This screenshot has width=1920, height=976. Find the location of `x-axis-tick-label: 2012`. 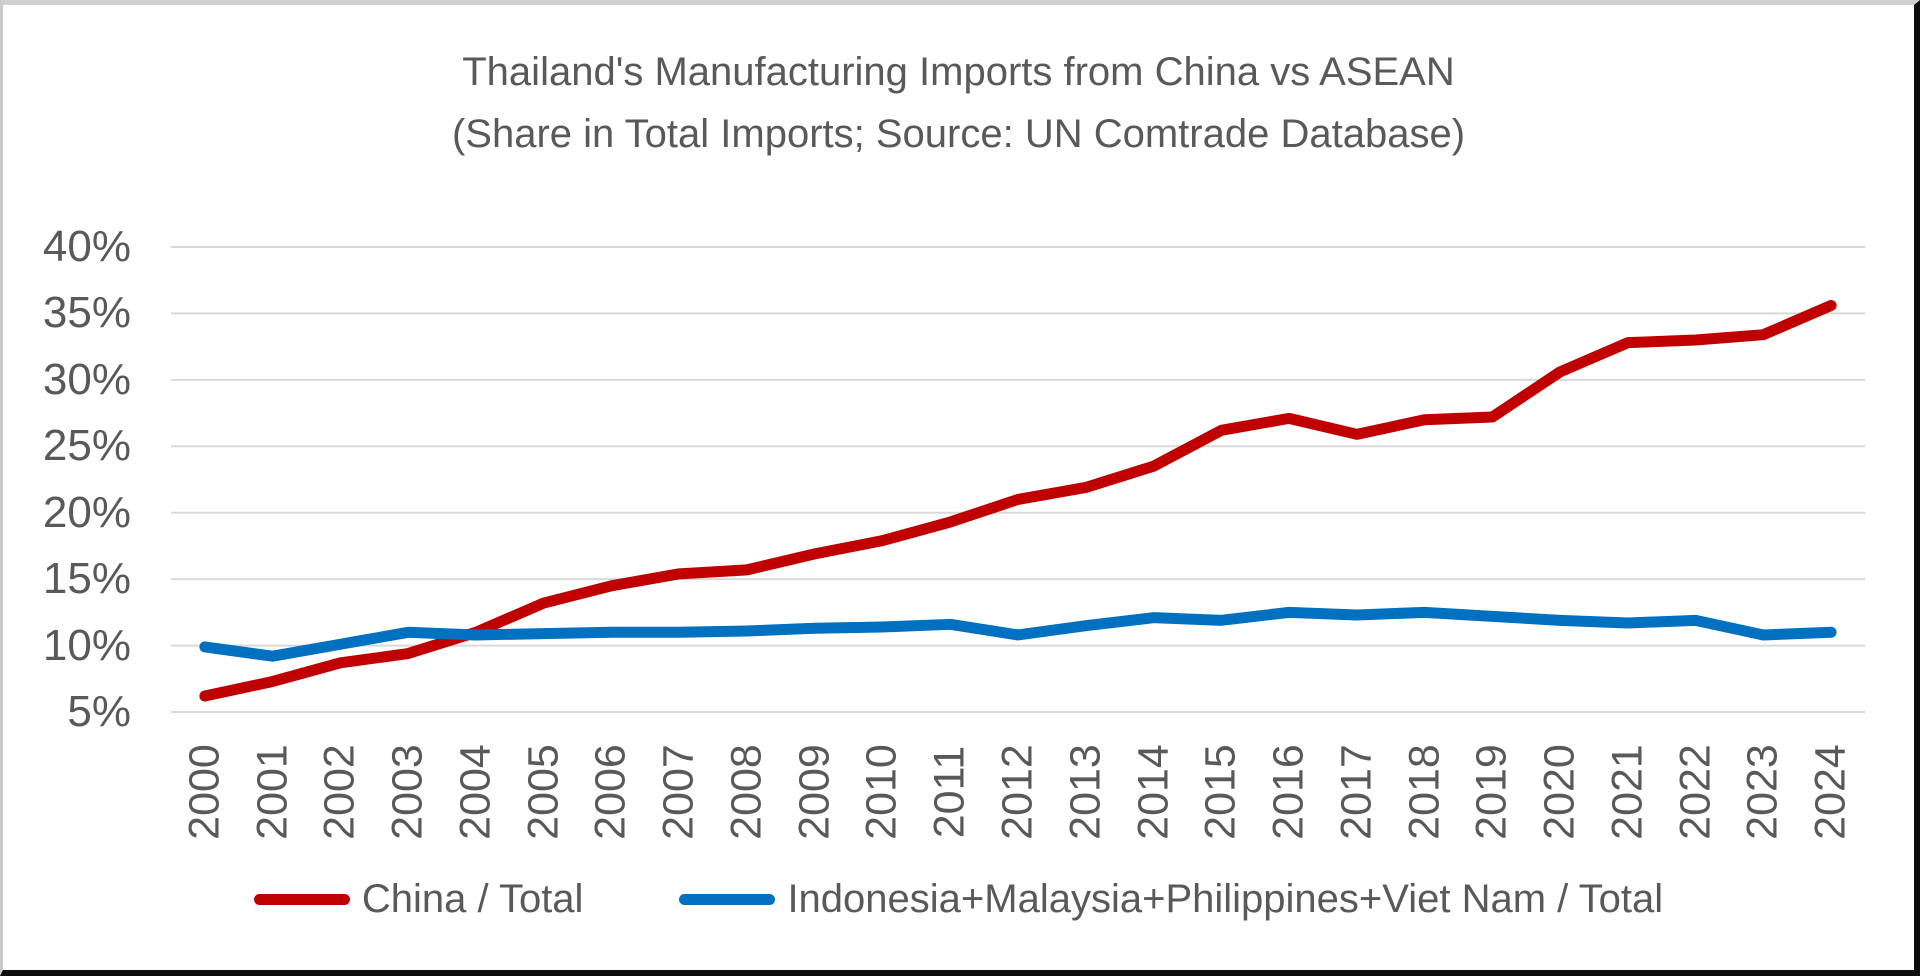

x-axis-tick-label: 2012 is located at coordinates (1017, 792).